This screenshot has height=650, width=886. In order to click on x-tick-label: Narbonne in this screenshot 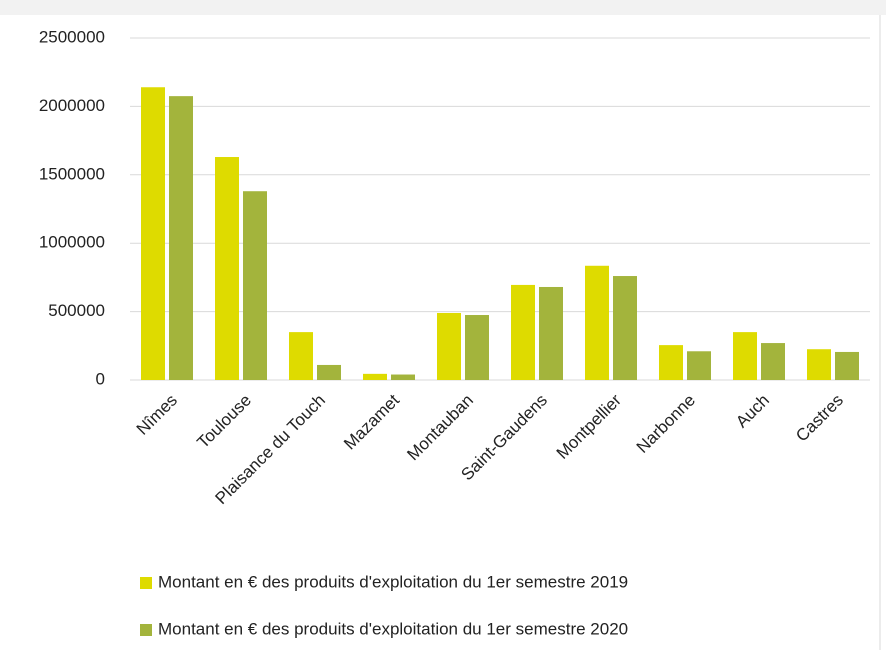, I will do `click(666, 424)`.